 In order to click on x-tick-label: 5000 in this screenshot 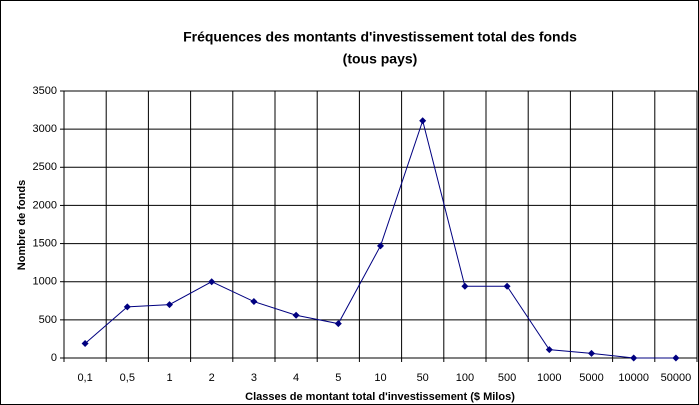, I will do `click(591, 378)`.